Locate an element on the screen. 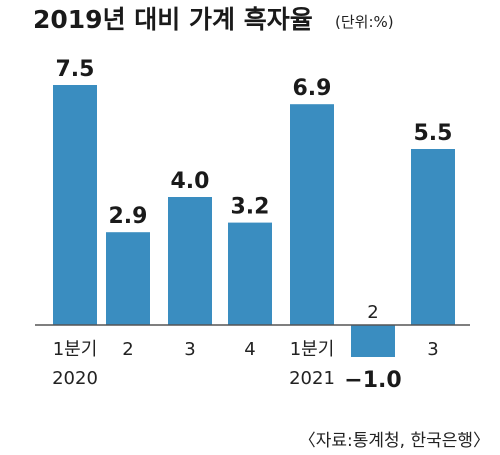 This screenshot has height=455, width=500. source-note: 〈자료:통계청, 한국은행〉 is located at coordinates (394, 441).